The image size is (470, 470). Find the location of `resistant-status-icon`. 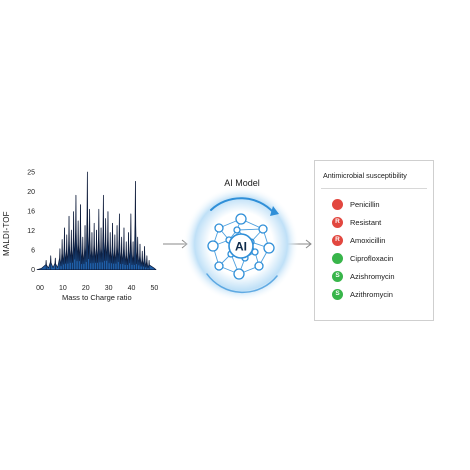

resistant-status-icon is located at coordinates (337, 204).